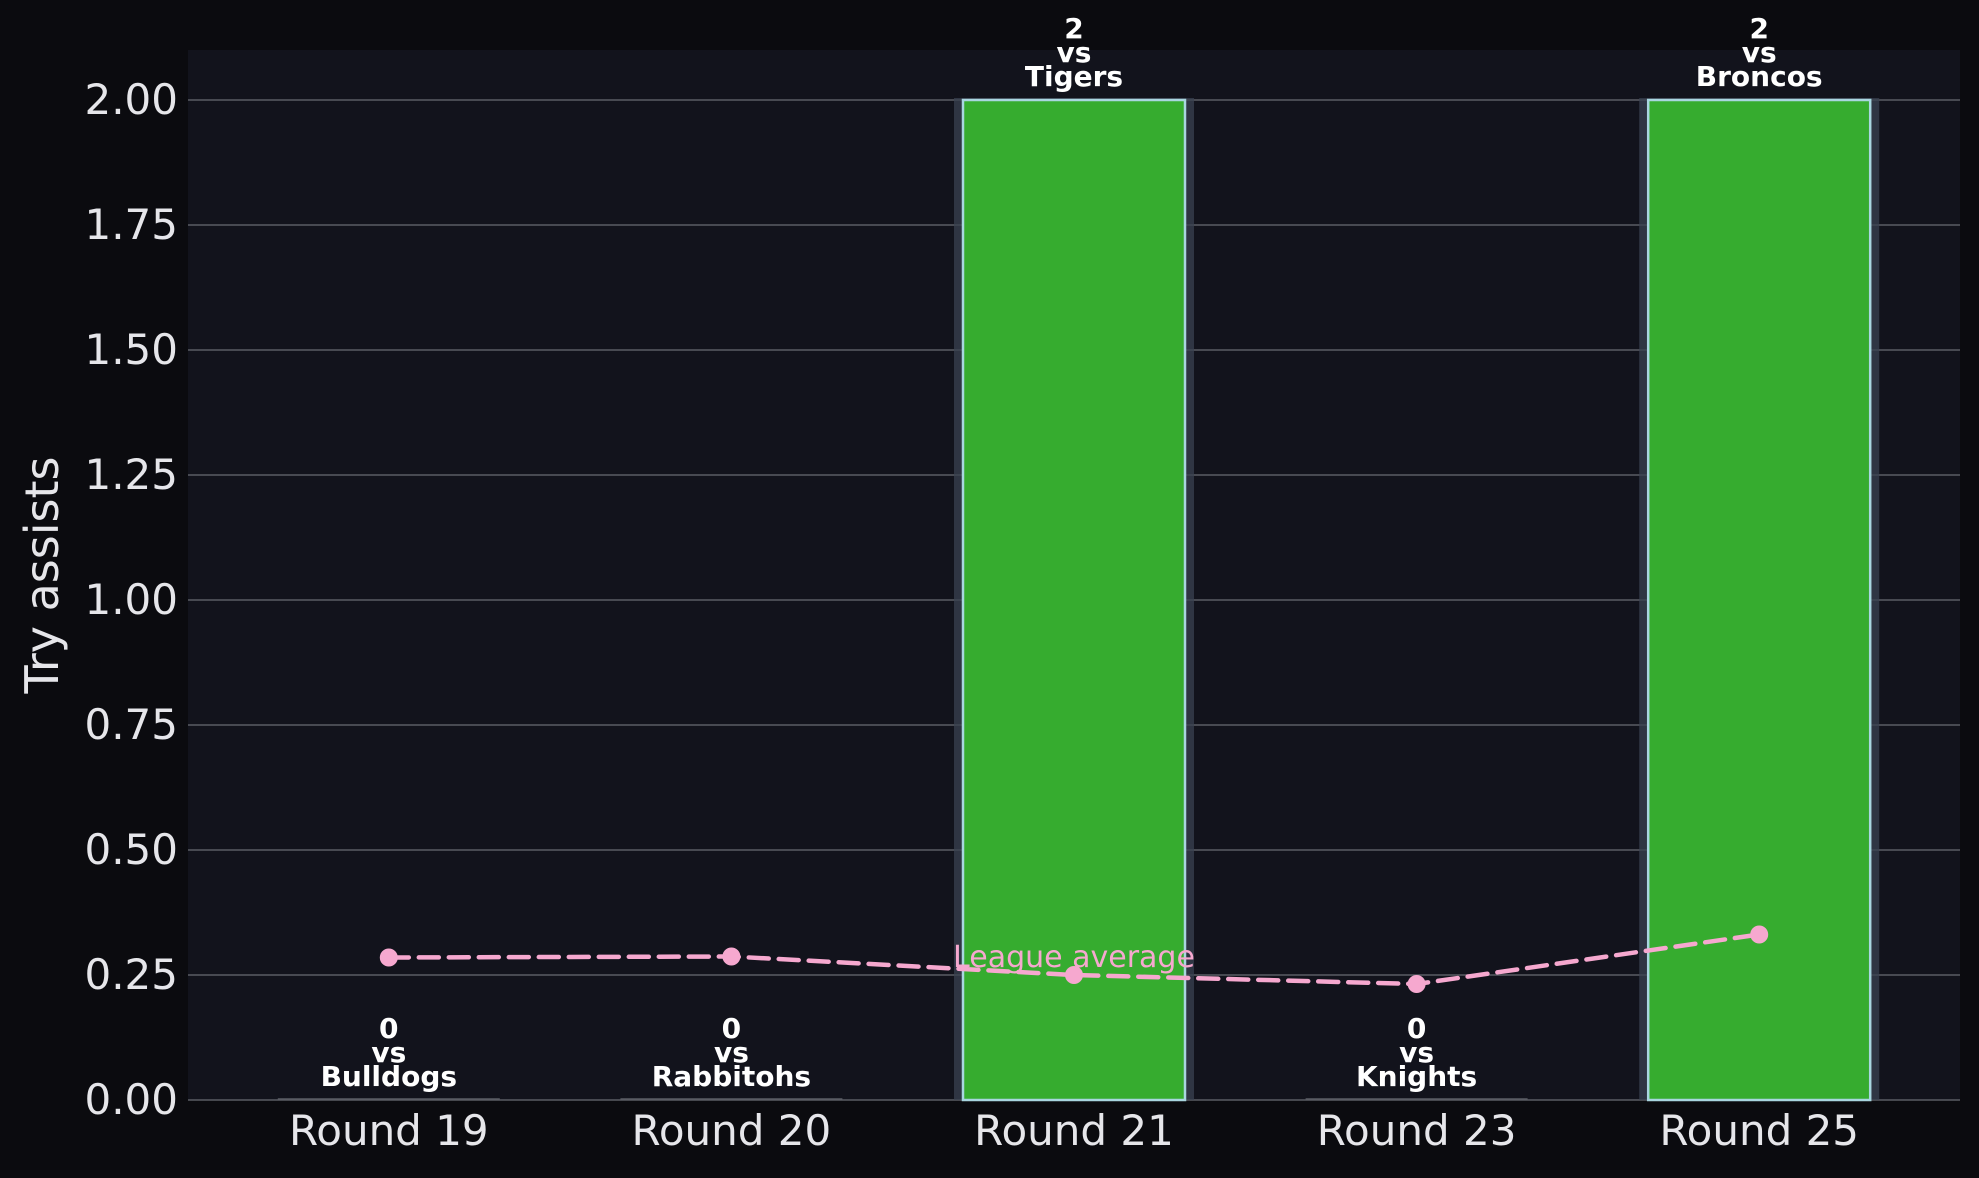 This screenshot has width=1979, height=1178. I want to click on y-tick-labels: 0.00 0.25 0.50 0.75 1.00 1.25 1.50 1.75 2.00, so click(131, 599).